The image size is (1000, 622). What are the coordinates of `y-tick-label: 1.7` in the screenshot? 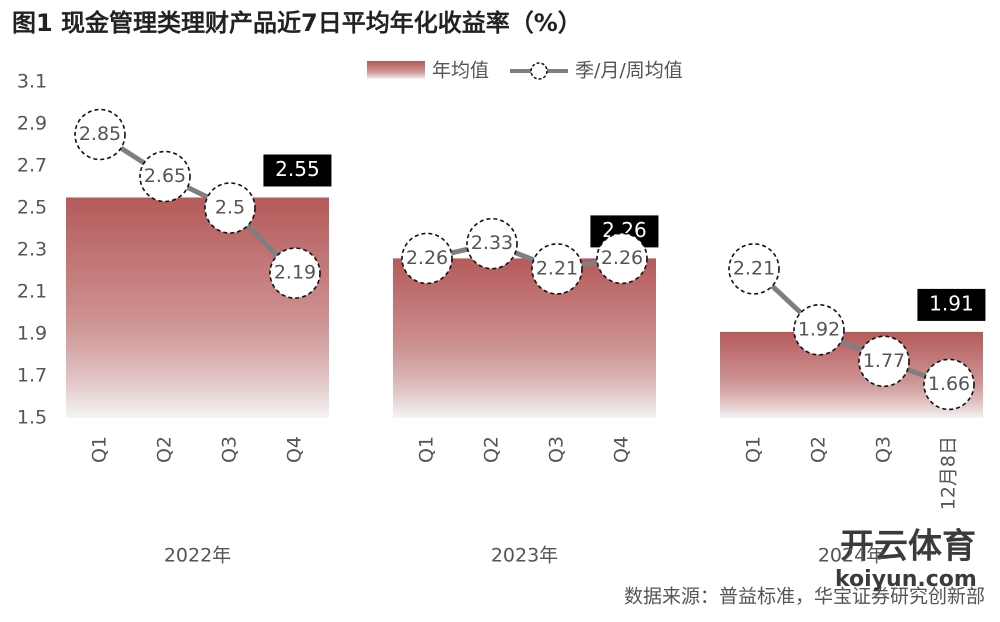 It's located at (32, 376).